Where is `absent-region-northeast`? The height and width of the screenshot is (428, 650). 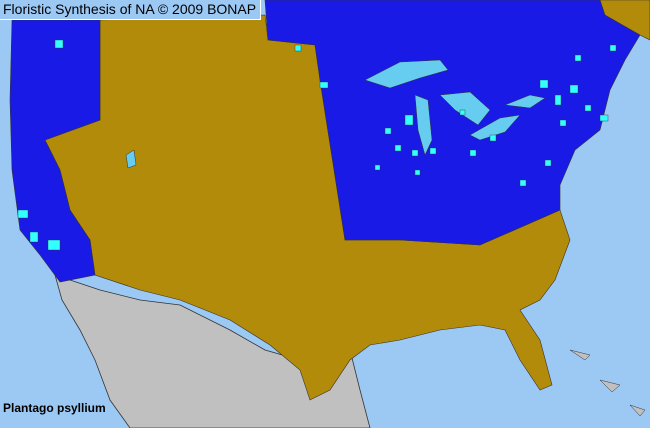 absent-region-northeast is located at coordinates (624, 20).